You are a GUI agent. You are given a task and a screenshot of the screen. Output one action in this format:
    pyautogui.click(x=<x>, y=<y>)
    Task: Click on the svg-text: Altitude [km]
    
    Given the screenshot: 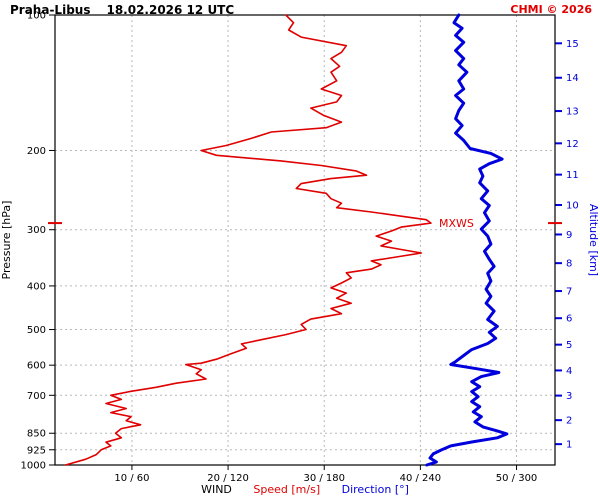 What is the action you would take?
    pyautogui.click(x=593, y=240)
    